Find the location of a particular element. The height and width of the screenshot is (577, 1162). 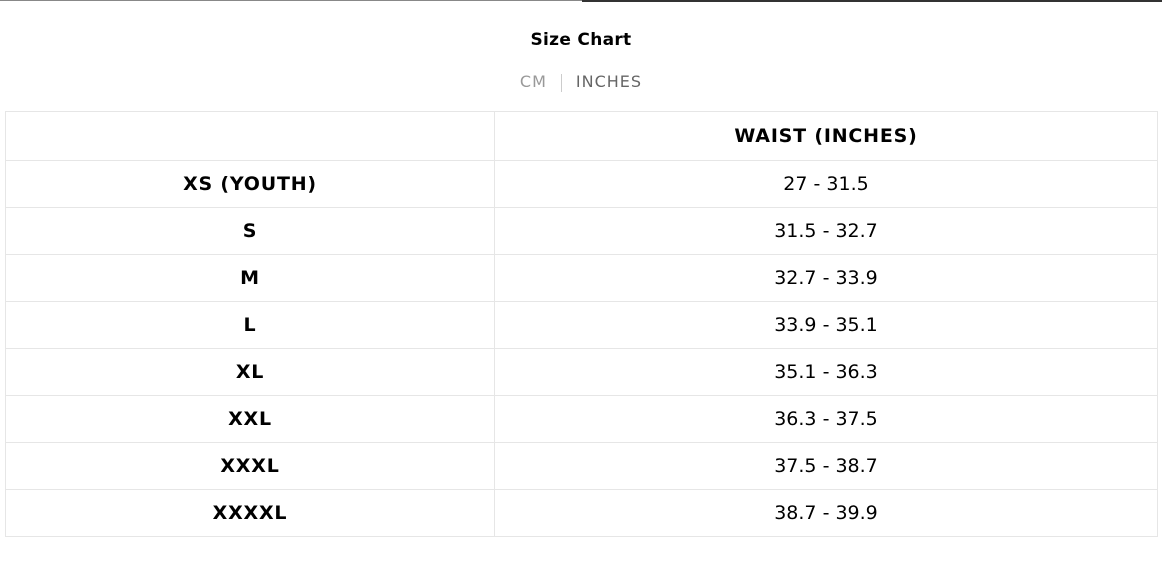

unit-inches-button: INCHES is located at coordinates (609, 81).